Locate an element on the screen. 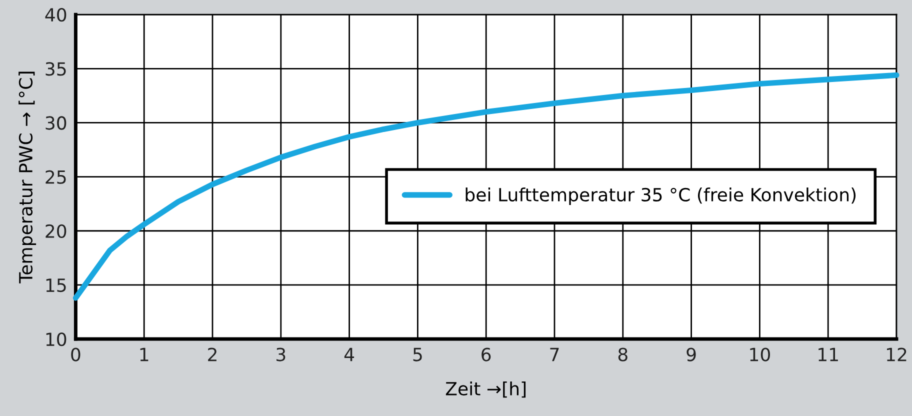 This screenshot has height=416, width=912. y-tick-label: 10 is located at coordinates (56, 339).